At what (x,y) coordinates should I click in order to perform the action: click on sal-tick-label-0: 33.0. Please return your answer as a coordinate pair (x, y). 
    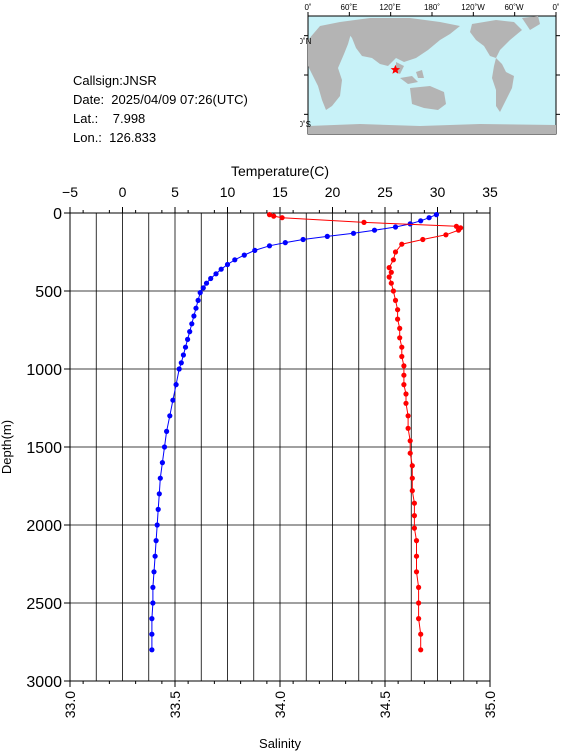
    Looking at the image, I should click on (70, 704).